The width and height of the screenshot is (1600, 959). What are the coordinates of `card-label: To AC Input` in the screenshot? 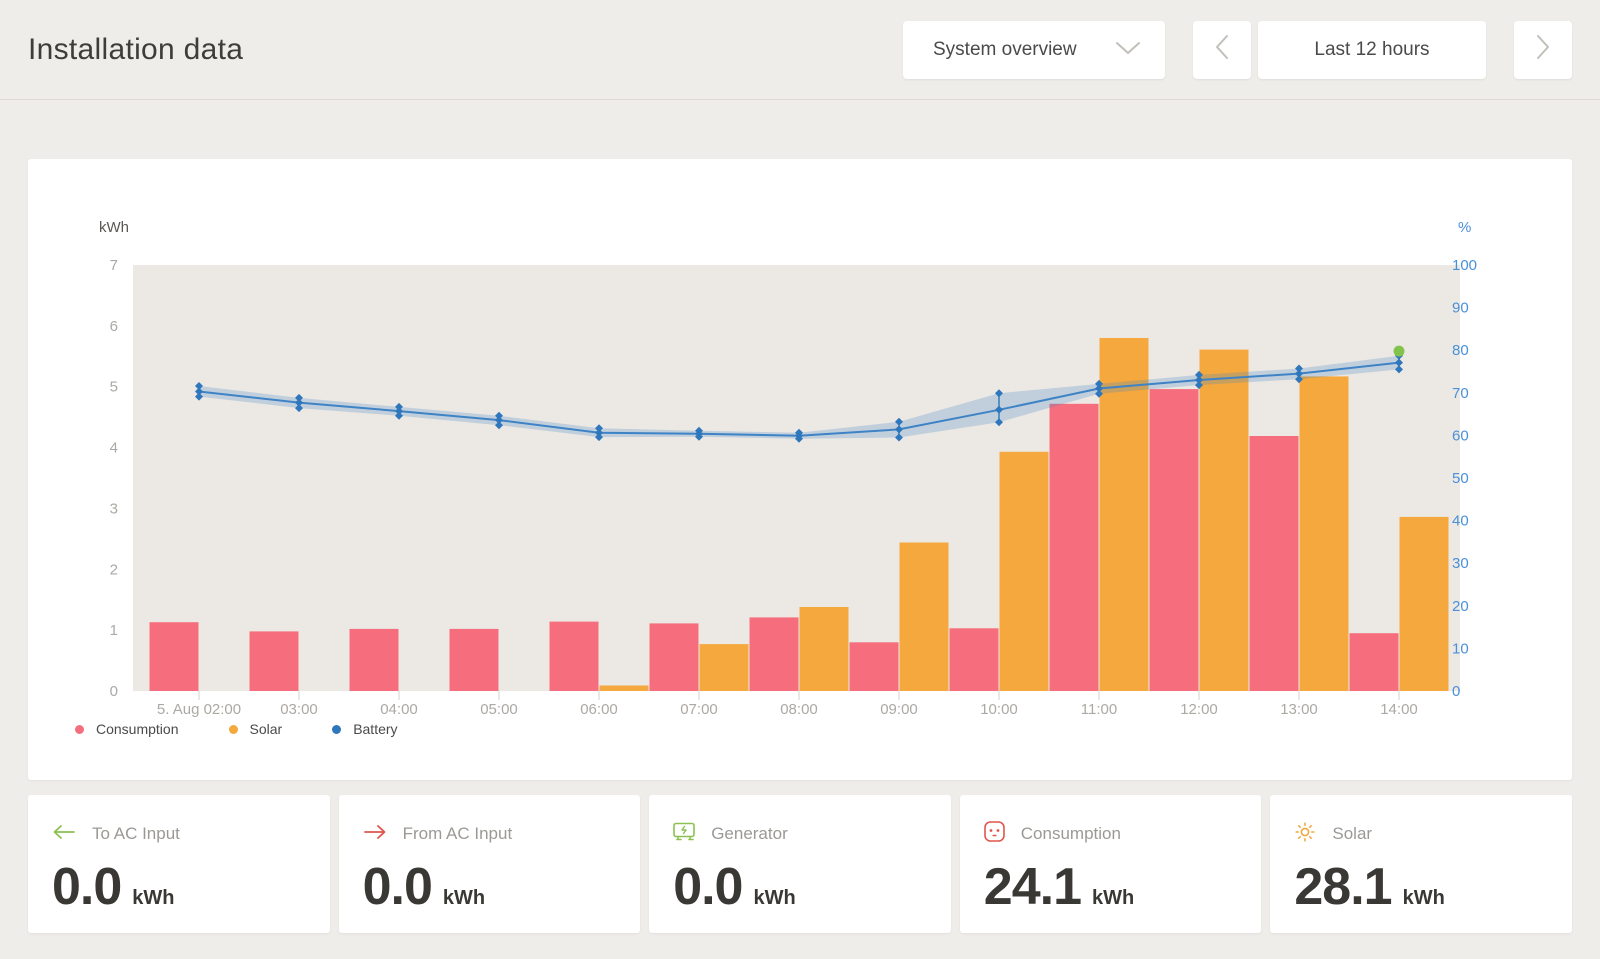 It's located at (136, 833).